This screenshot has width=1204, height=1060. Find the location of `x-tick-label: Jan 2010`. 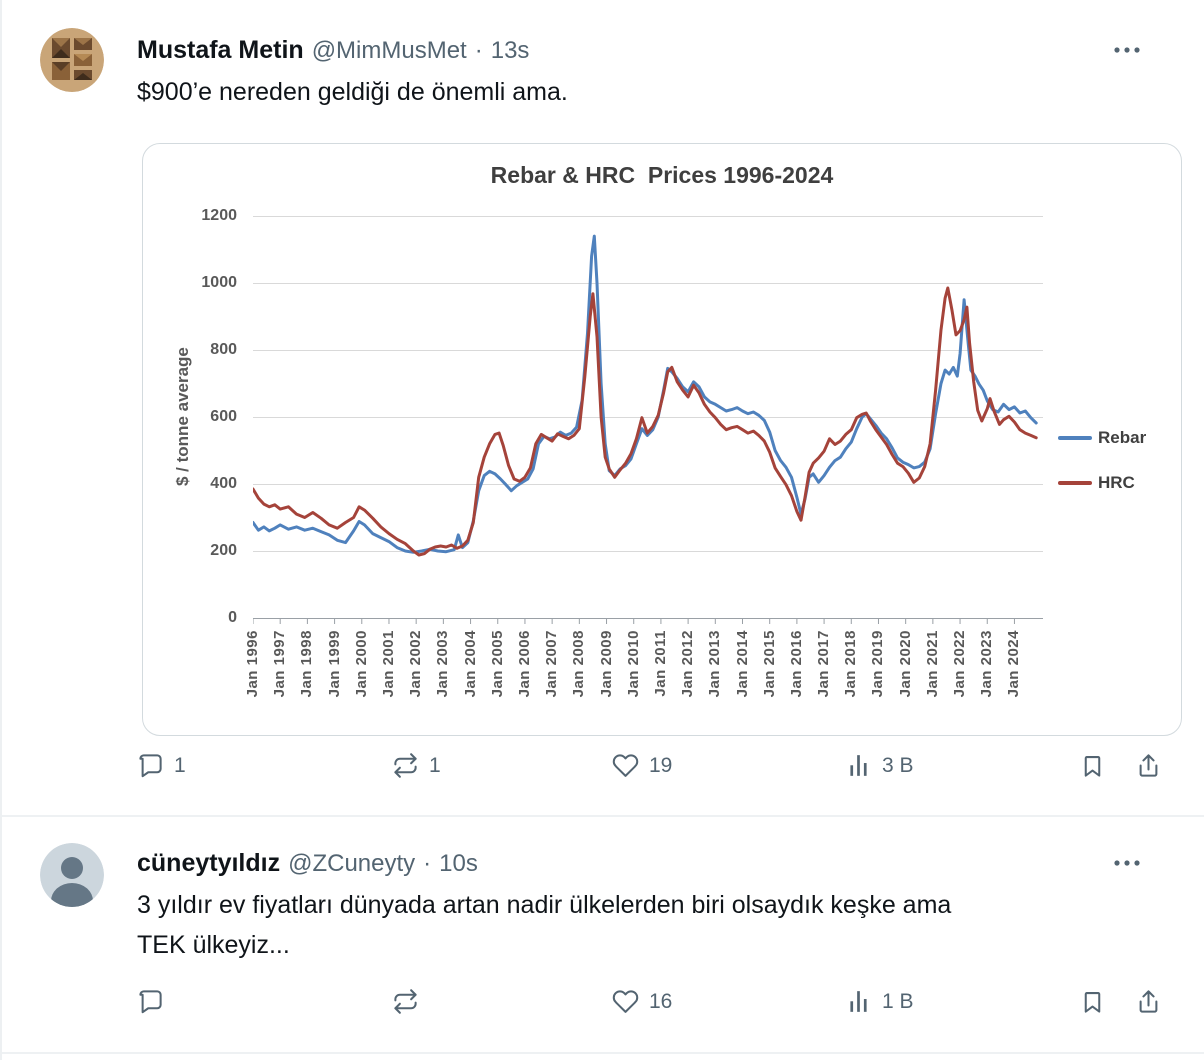

x-tick-label: Jan 2010 is located at coordinates (633, 664).